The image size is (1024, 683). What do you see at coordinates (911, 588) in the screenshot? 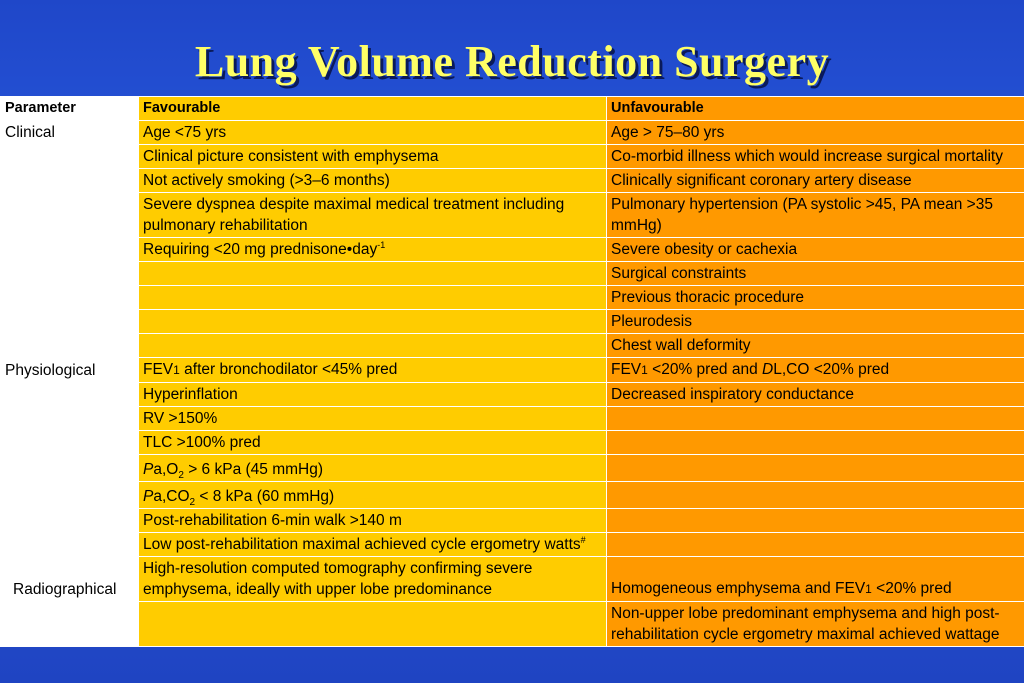
I see `unfavourable-text: <20% pred` at bounding box center [911, 588].